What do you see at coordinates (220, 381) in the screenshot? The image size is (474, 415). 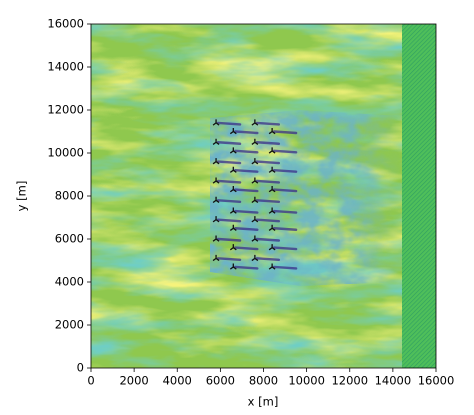 I see `x-tick-label: 6000` at bounding box center [220, 381].